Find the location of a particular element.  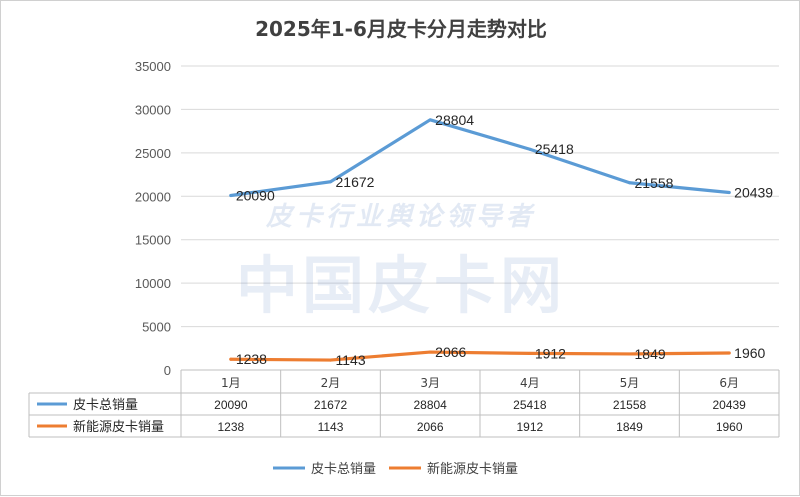

data-label: 1238 is located at coordinates (251, 359).